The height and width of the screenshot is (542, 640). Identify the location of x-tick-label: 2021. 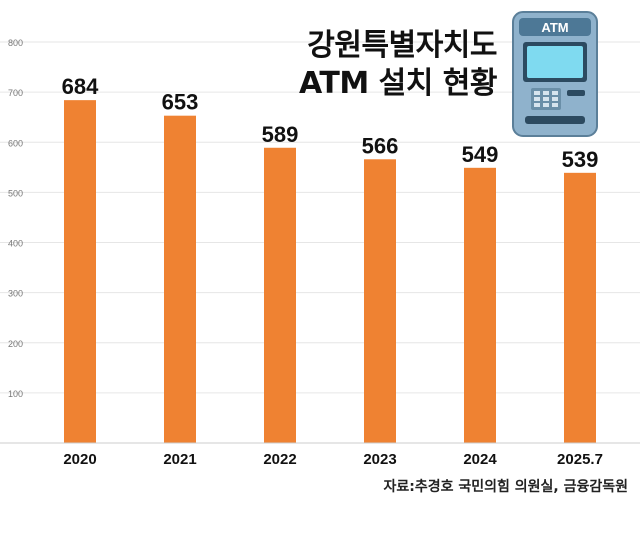
(179, 459).